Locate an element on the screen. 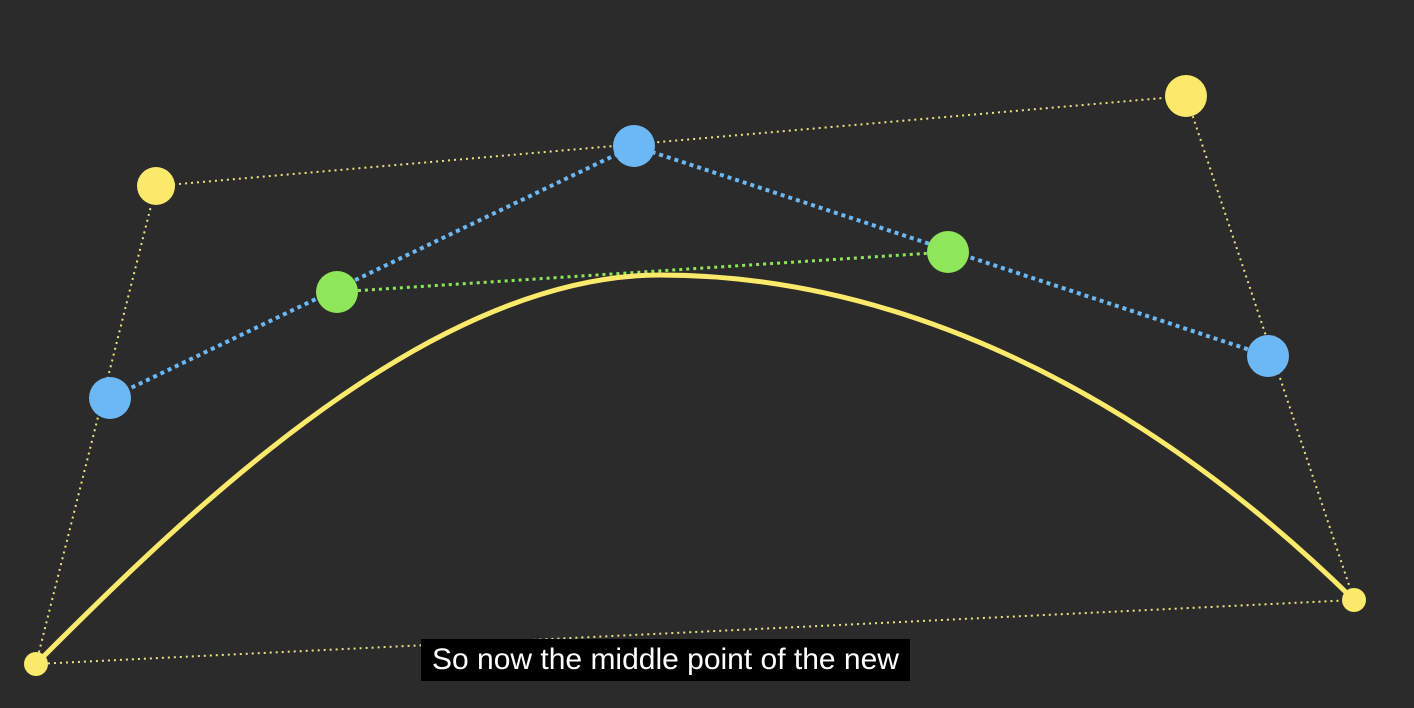  first-level-point-middle is located at coordinates (634, 146).